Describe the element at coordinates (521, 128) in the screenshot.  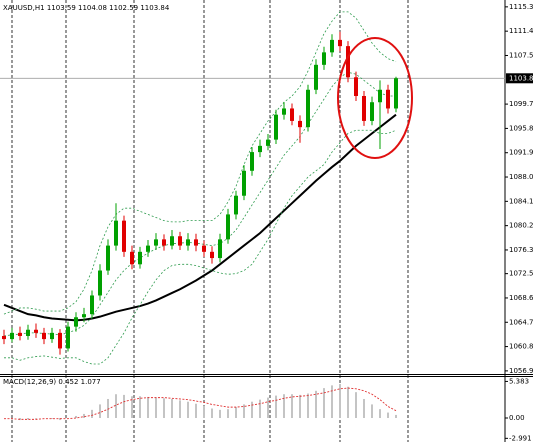
I see `y-tick-label: 1095.80` at that location.